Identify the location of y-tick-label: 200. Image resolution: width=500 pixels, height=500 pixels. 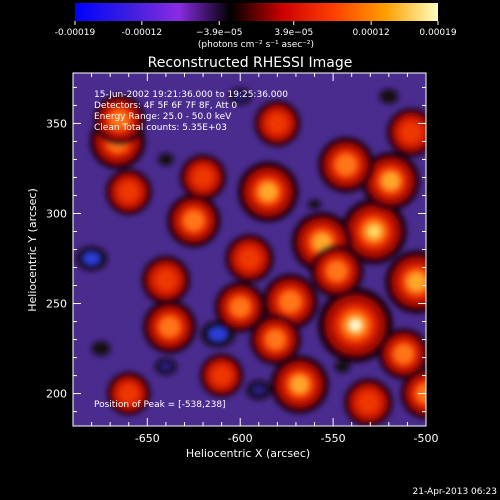
(56, 394).